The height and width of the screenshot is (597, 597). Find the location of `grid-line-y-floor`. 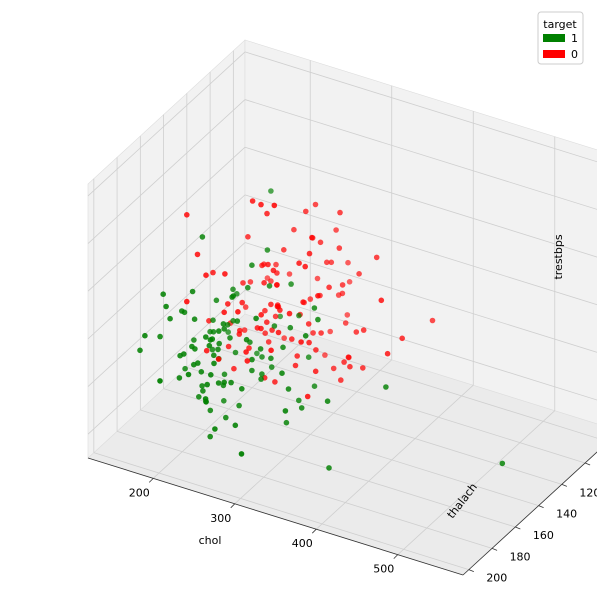

grid-line-y-floor is located at coordinates (351, 447).